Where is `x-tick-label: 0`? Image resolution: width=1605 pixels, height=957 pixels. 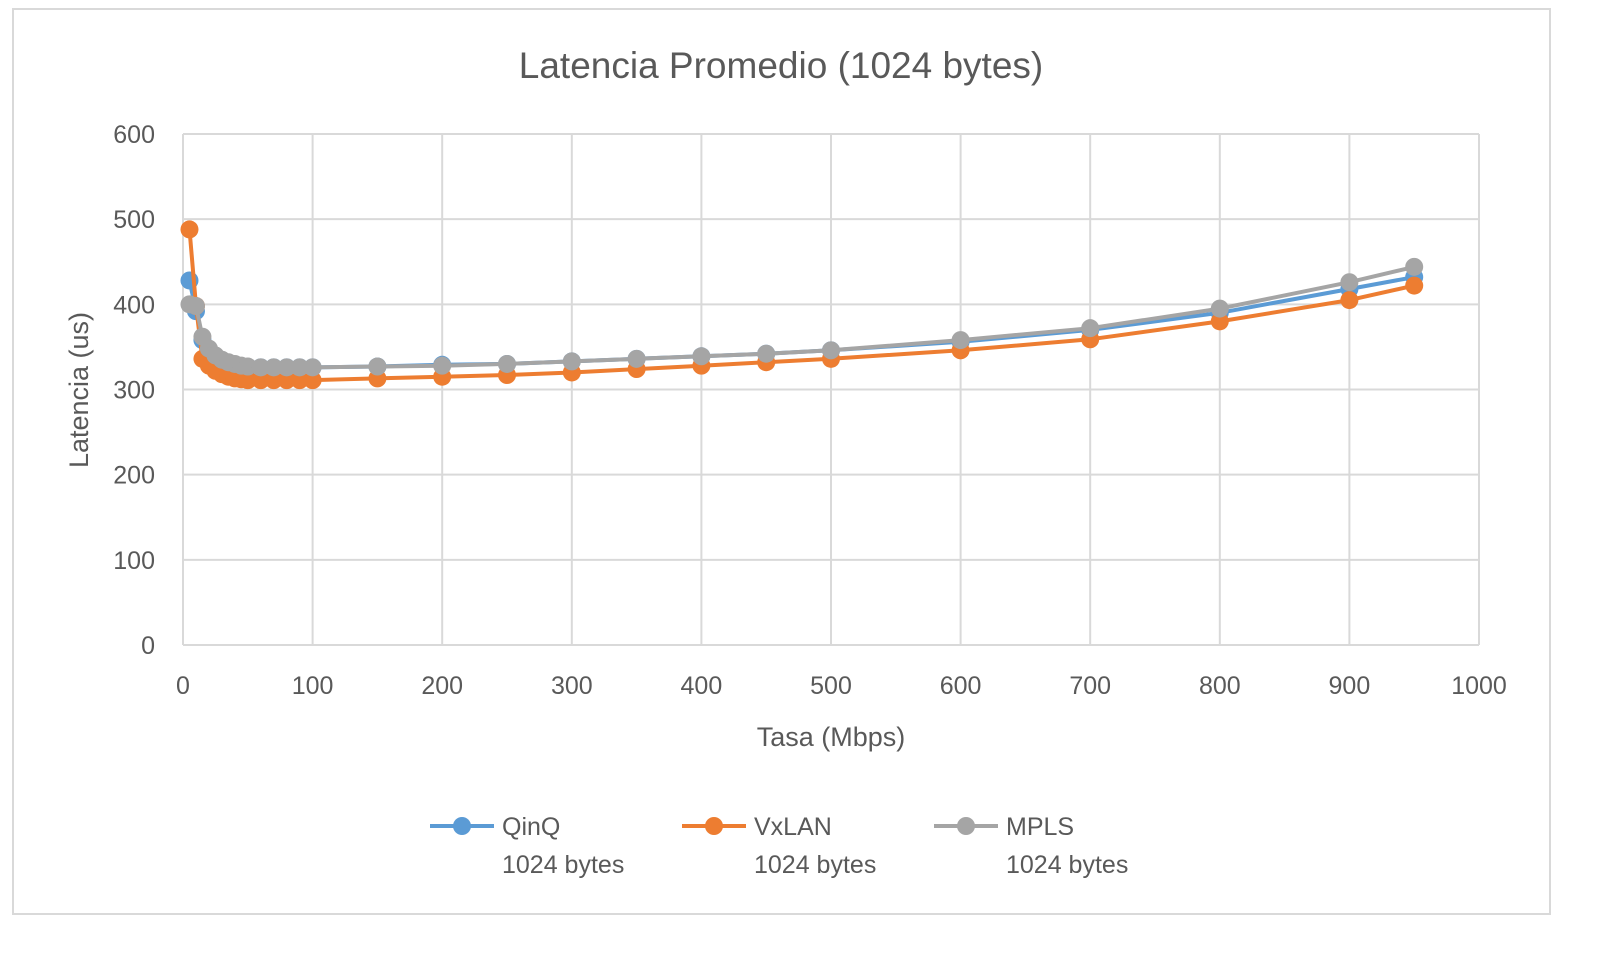
x-tick-label: 0 is located at coordinates (183, 686).